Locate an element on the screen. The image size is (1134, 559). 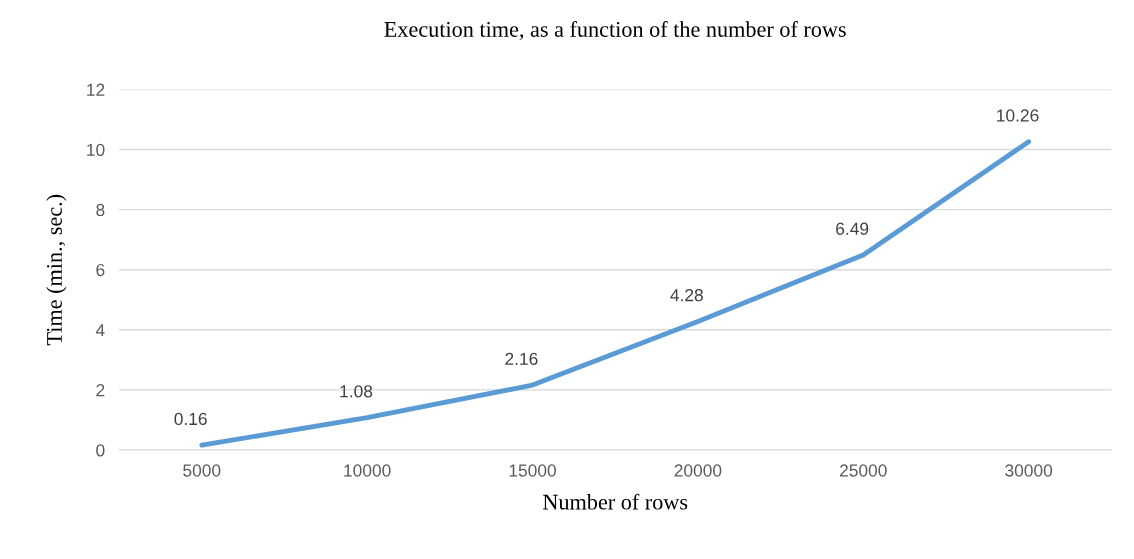
chart-title: Execution time, as a function of the number of rows is located at coordinates (615, 31).